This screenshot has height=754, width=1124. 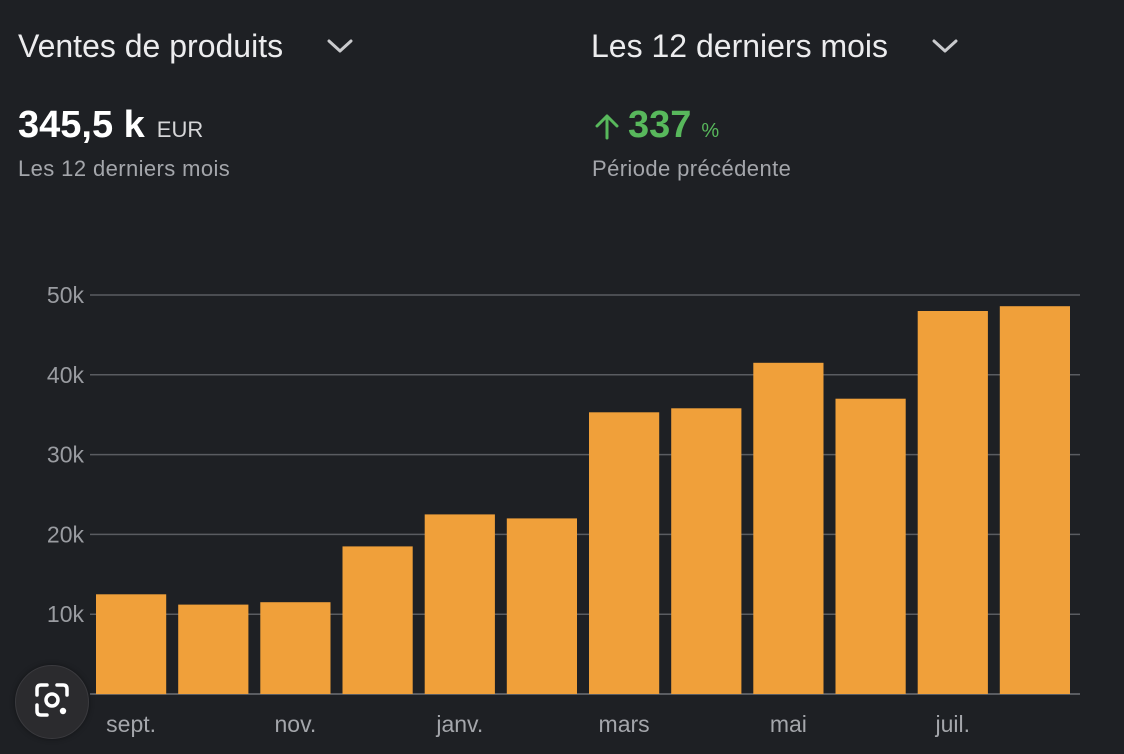 What do you see at coordinates (295, 648) in the screenshot?
I see `bar-nov` at bounding box center [295, 648].